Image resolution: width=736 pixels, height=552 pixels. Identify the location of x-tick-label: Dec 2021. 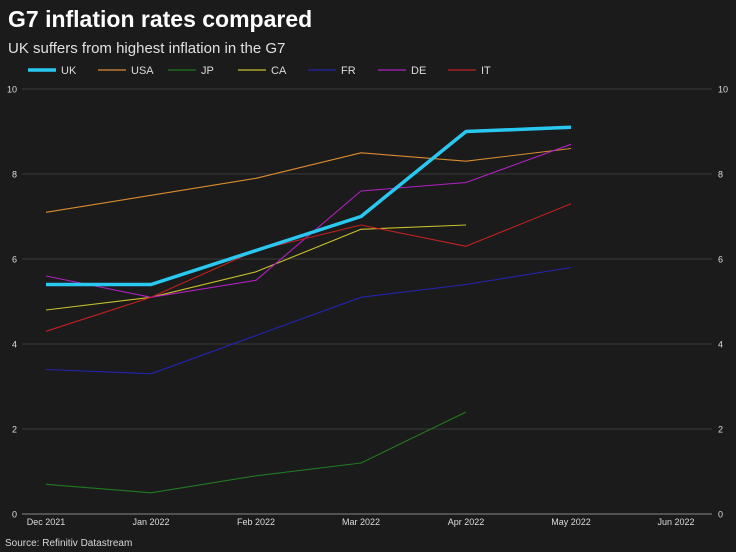
(46, 522).